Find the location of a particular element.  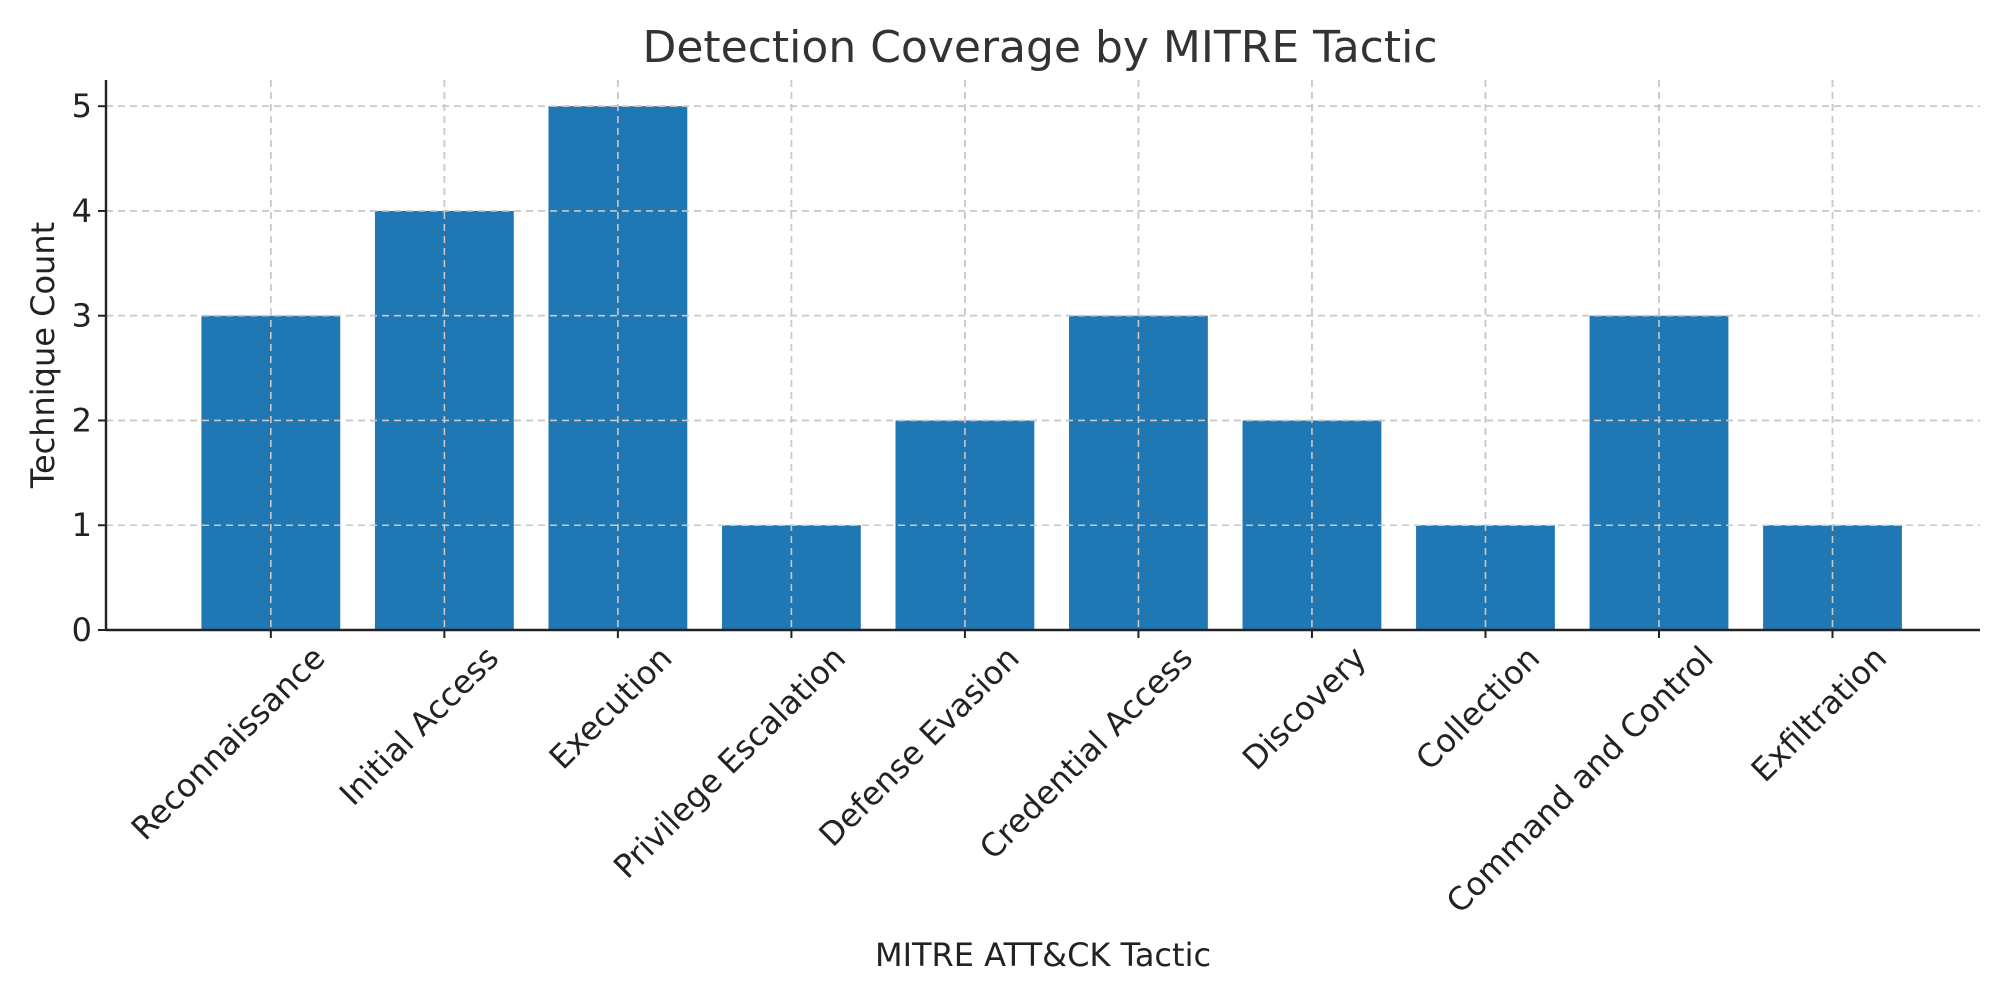

y-tick-label: 1 is located at coordinates (82, 525).